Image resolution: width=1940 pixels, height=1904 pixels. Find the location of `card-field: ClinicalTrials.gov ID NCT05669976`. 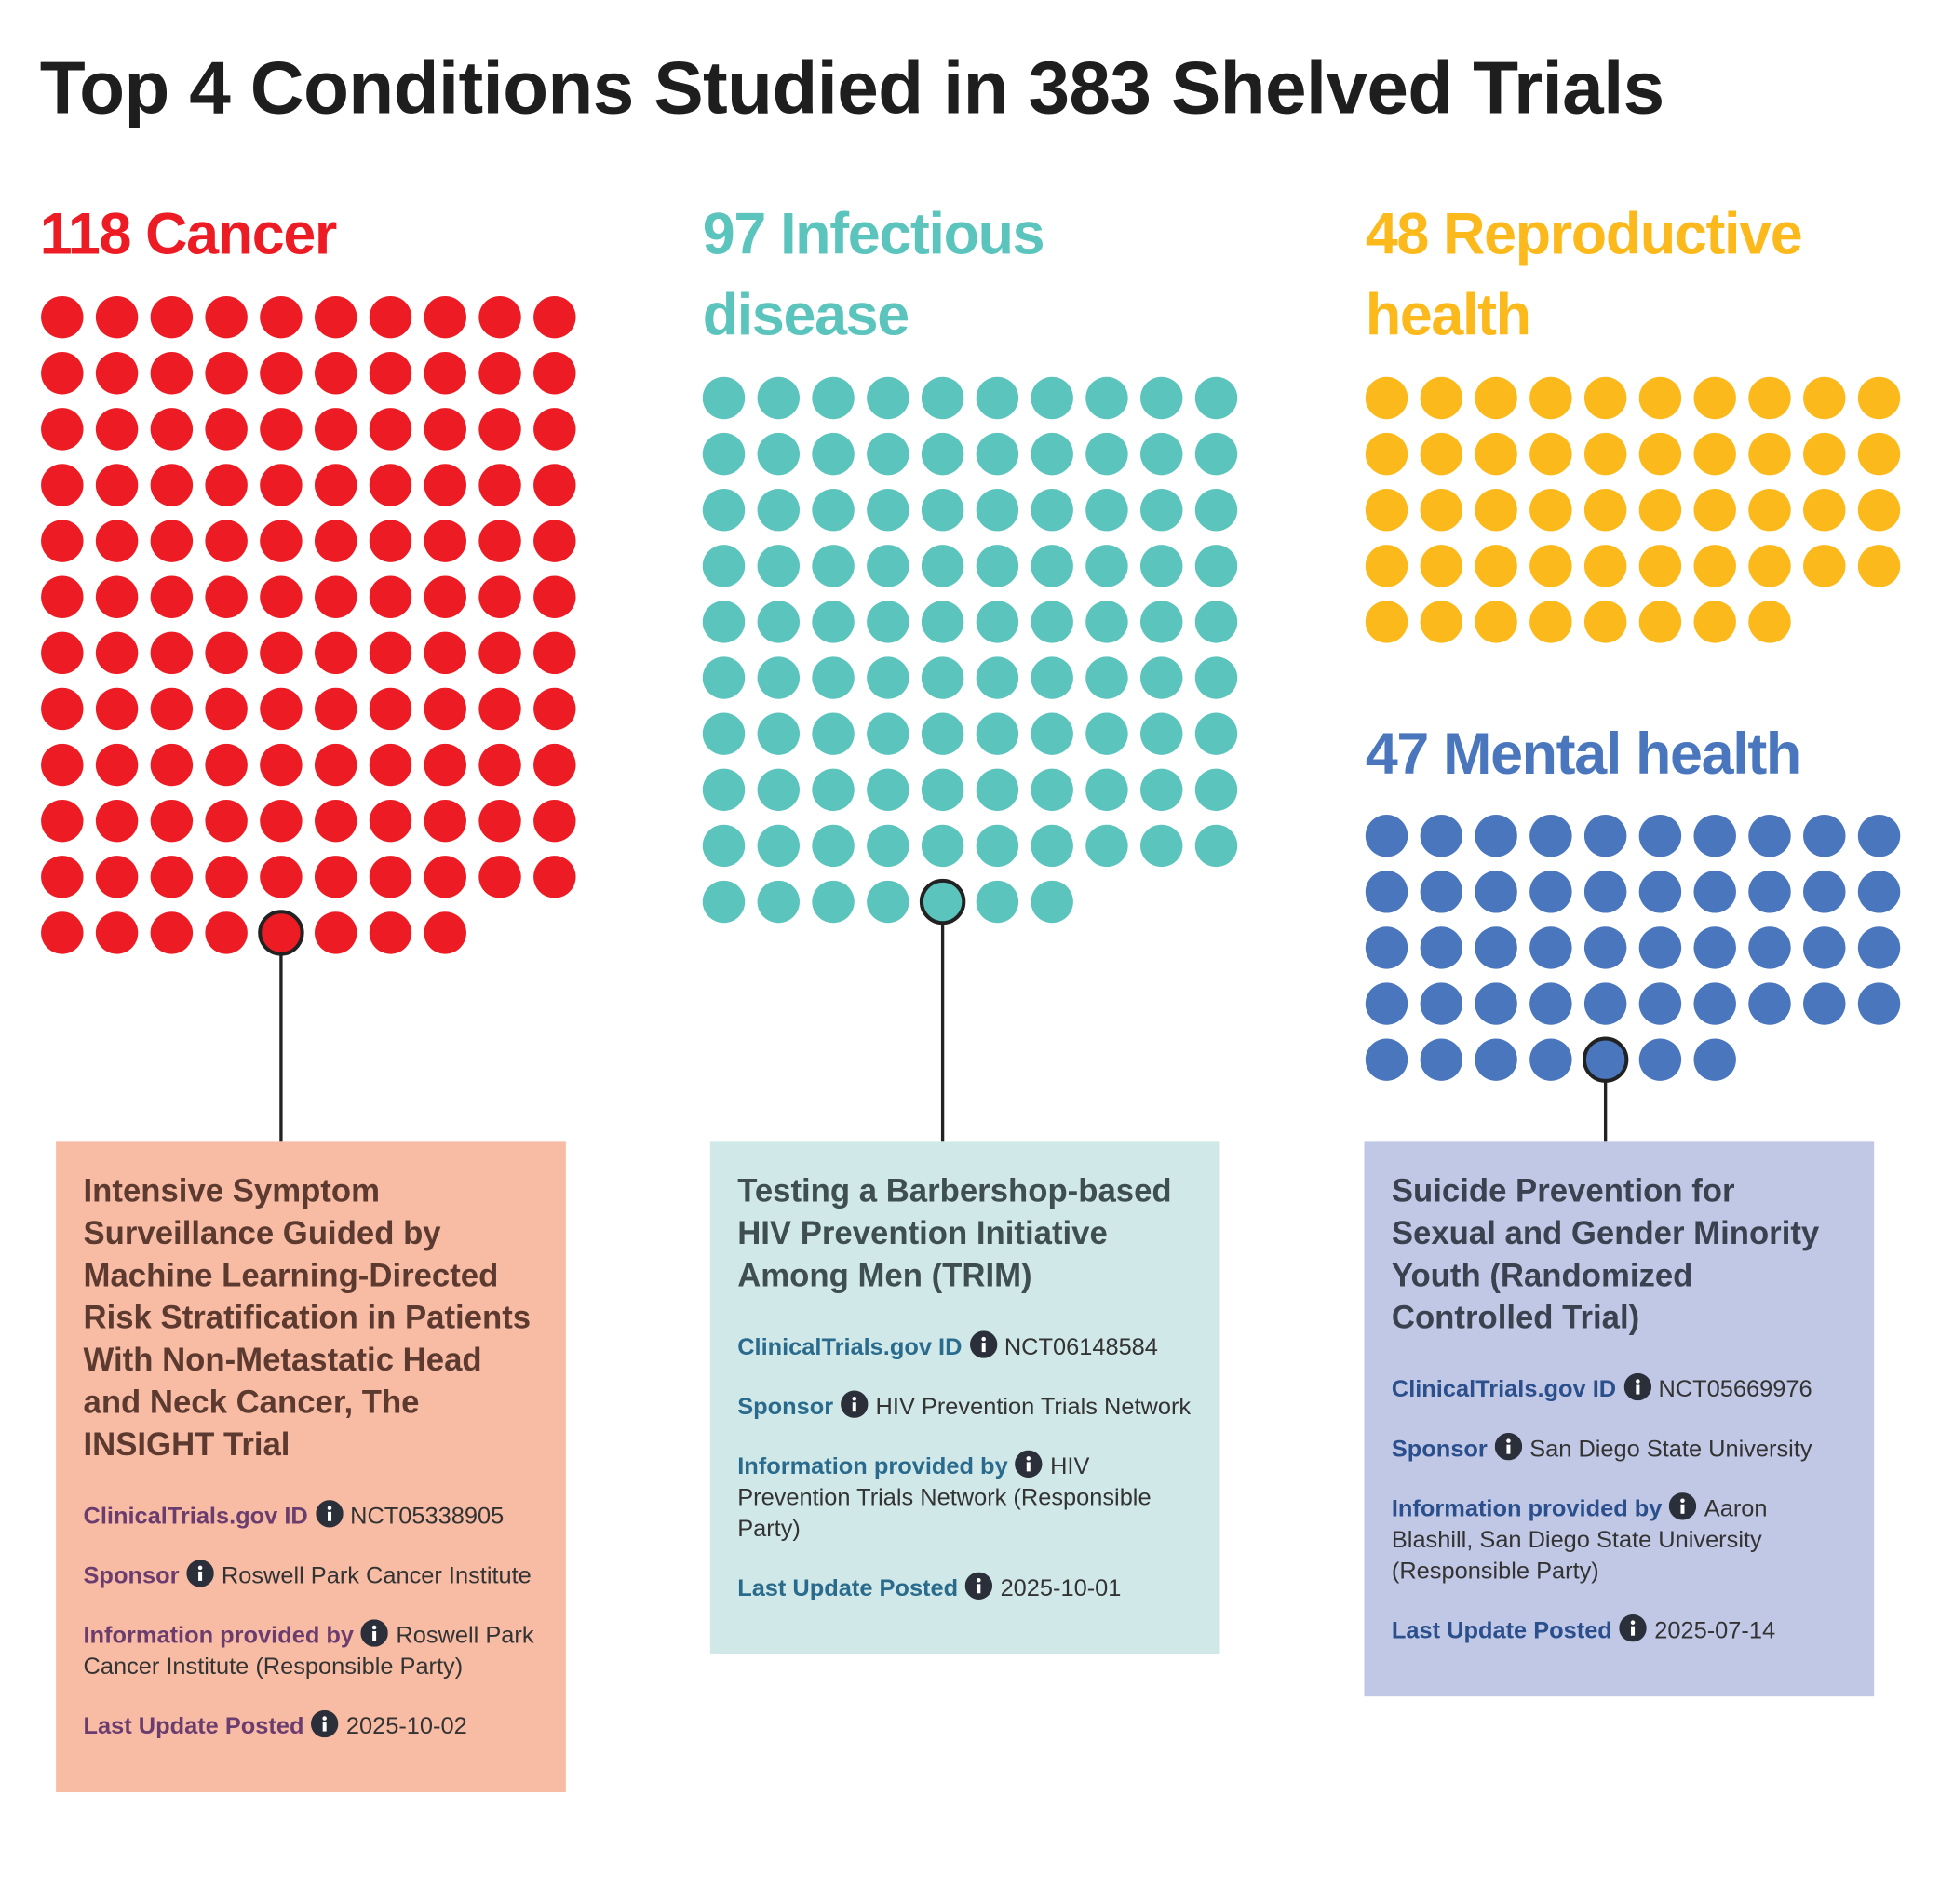

card-field: ClinicalTrials.gov ID NCT05669976 is located at coordinates (1619, 1389).